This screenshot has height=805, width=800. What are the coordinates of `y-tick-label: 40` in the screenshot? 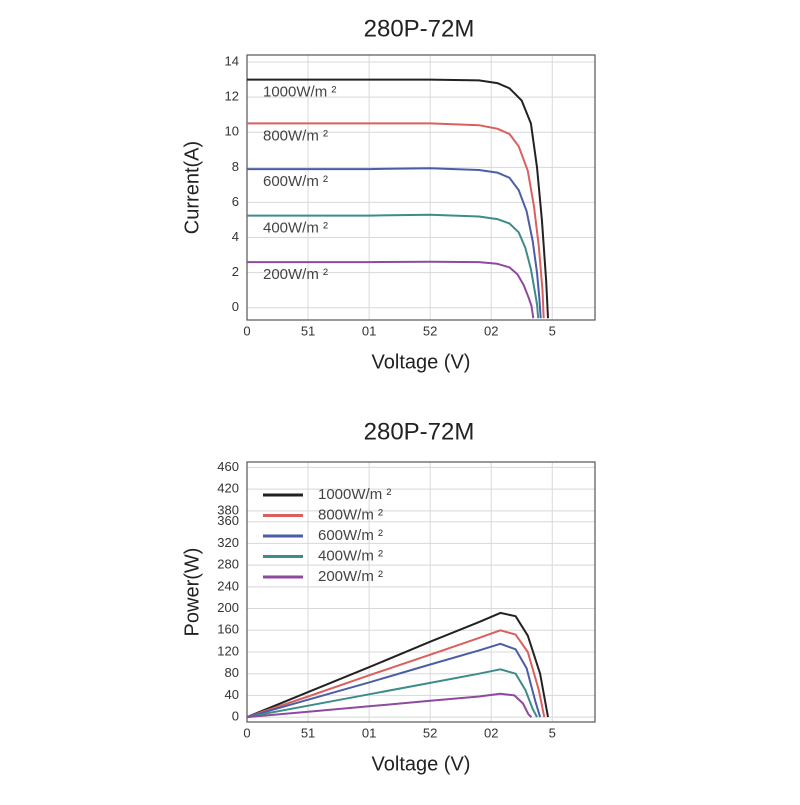 It's located at (232, 694).